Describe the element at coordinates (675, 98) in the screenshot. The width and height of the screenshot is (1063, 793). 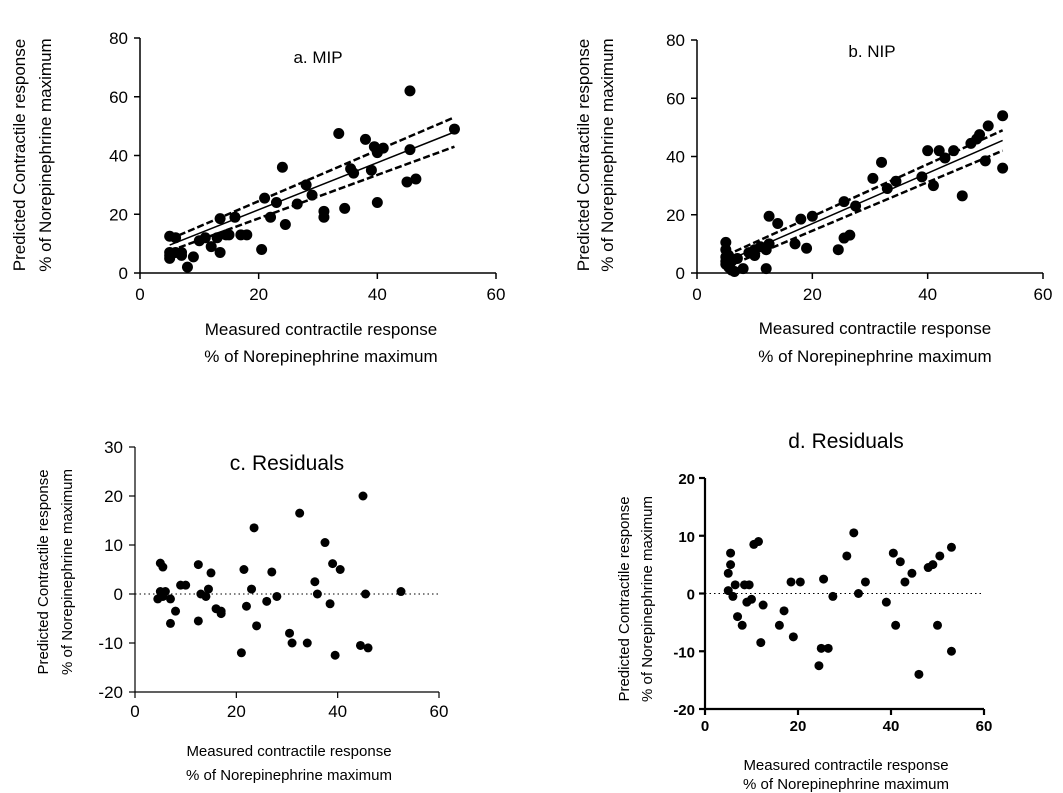
I see `panel-b-y-tick-label: 60` at that location.